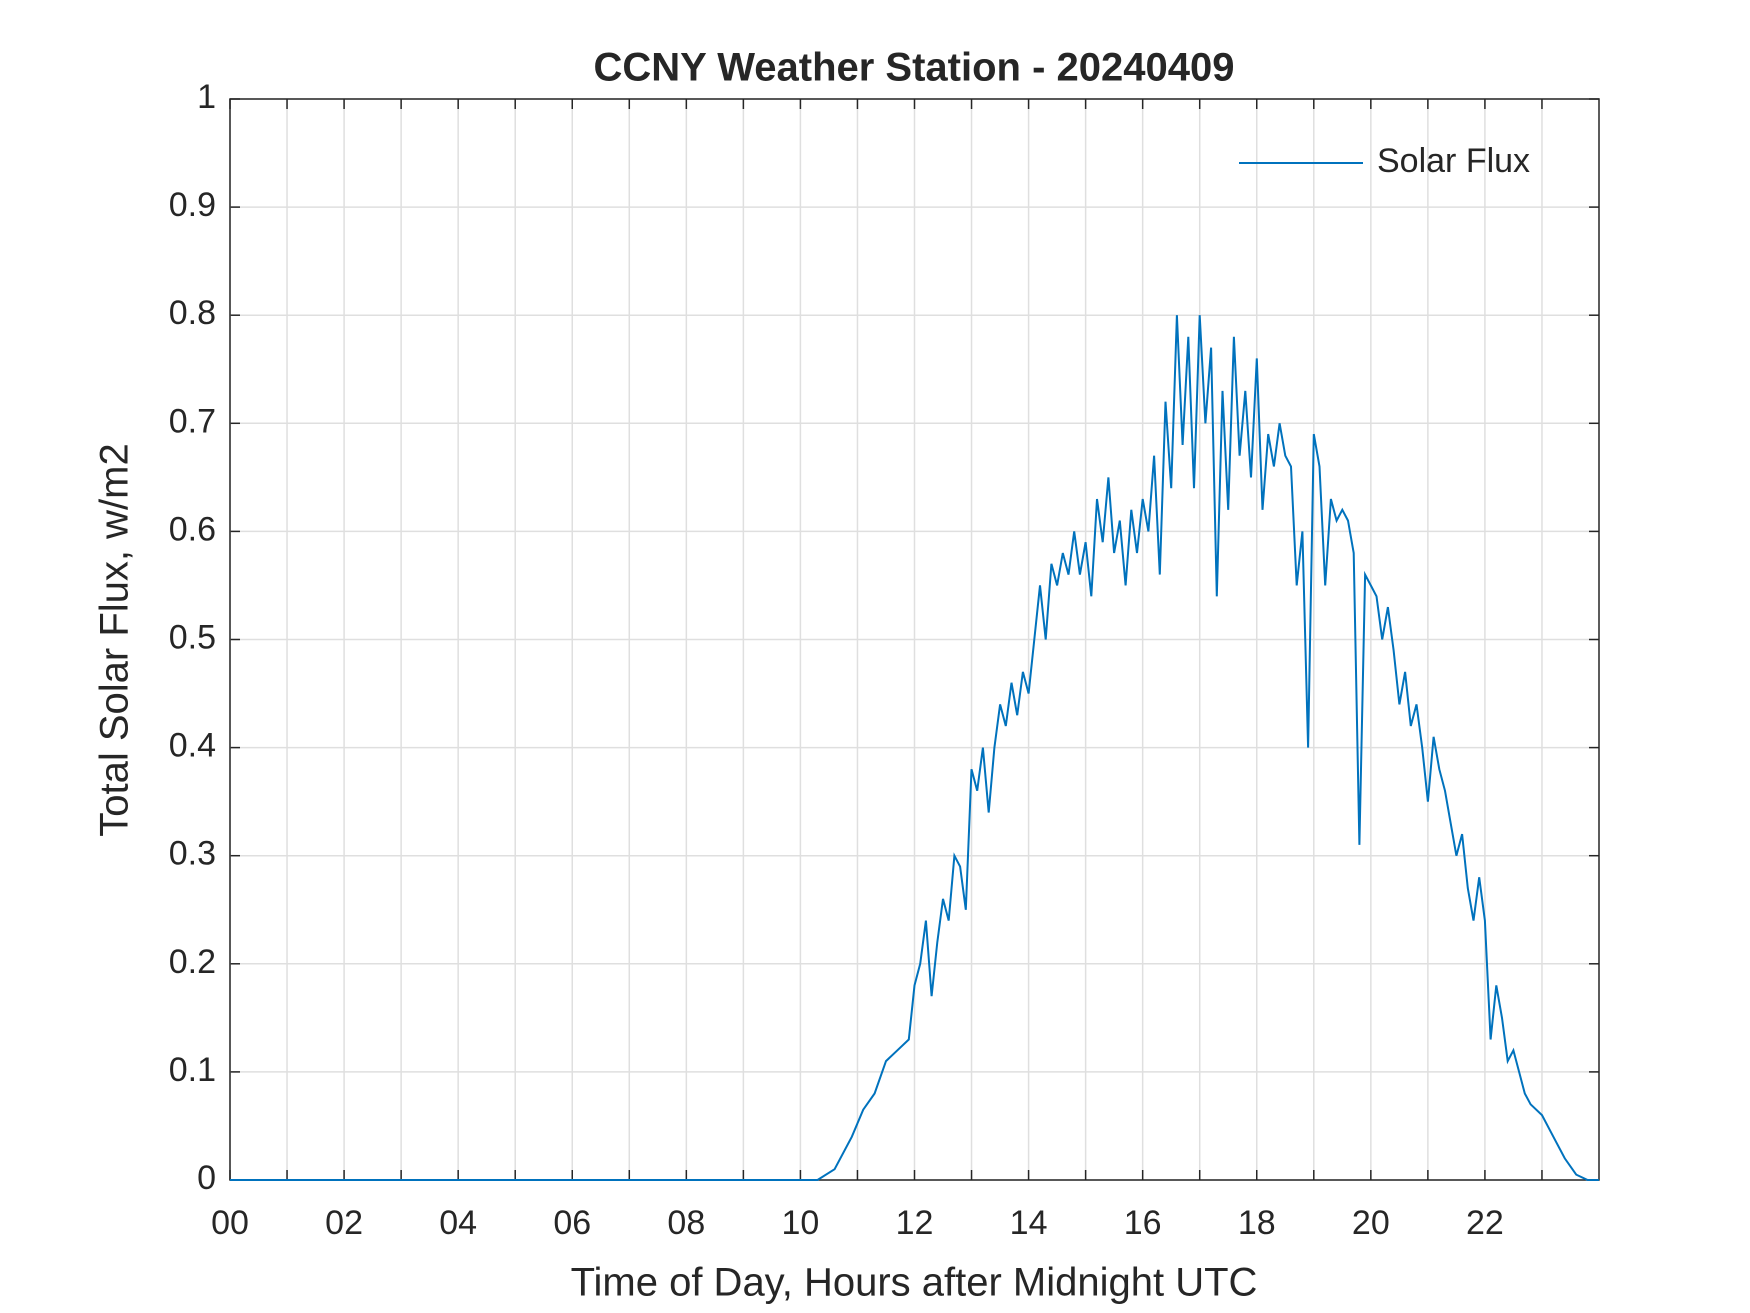  Describe the element at coordinates (192, 529) in the screenshot. I see `y-tick-label: 0.6` at that location.